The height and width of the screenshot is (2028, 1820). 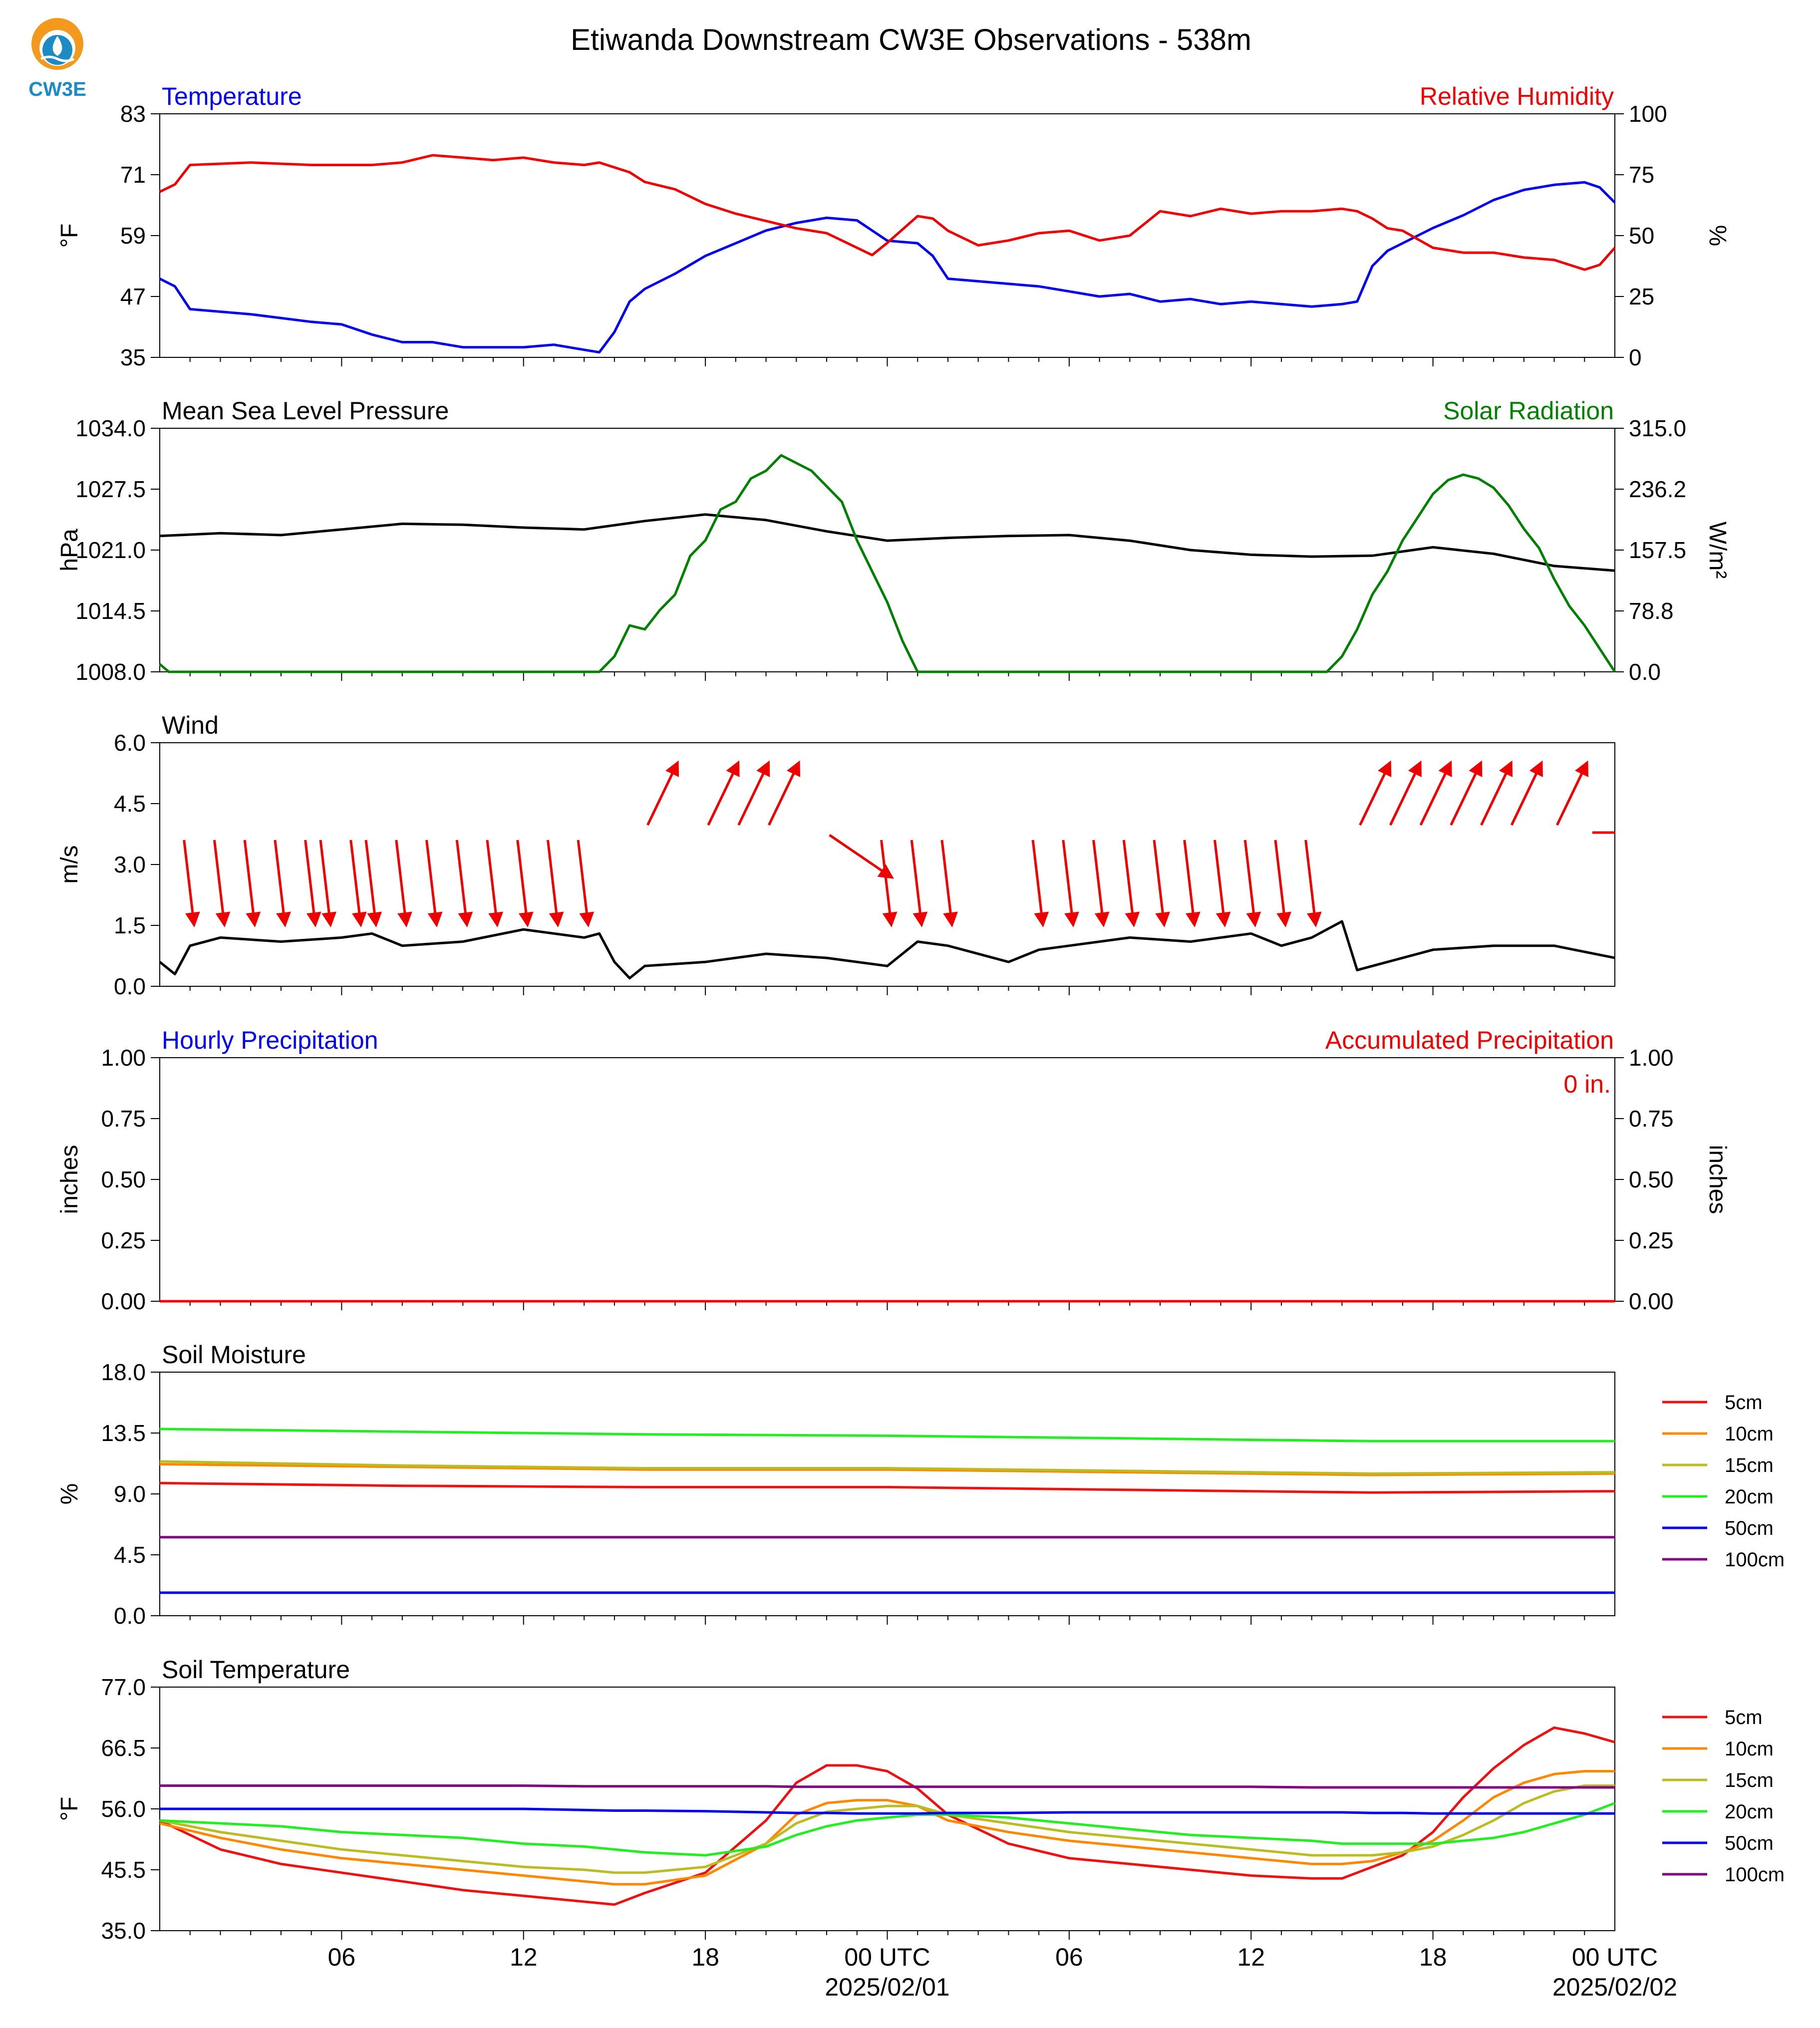 What do you see at coordinates (69, 236) in the screenshot?
I see `y-axis-label: °F` at bounding box center [69, 236].